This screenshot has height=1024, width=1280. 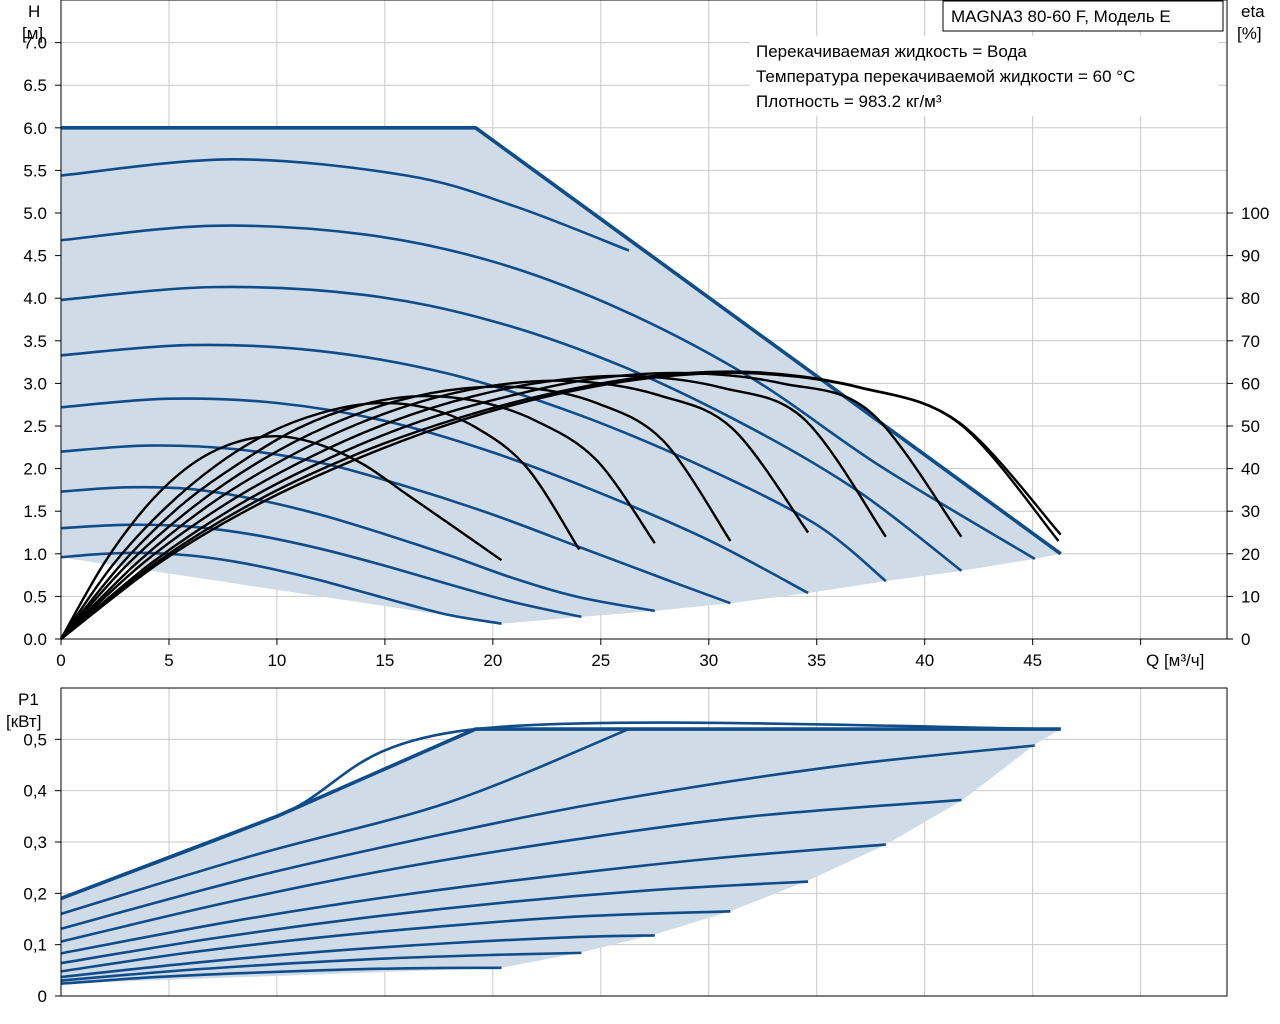 I want to click on y-tick-label: 5.0, so click(x=35, y=213).